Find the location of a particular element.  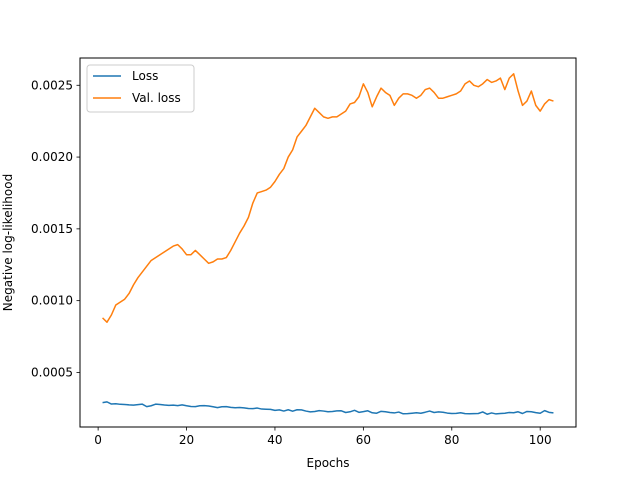

x-tick-label: 20 is located at coordinates (186, 440).